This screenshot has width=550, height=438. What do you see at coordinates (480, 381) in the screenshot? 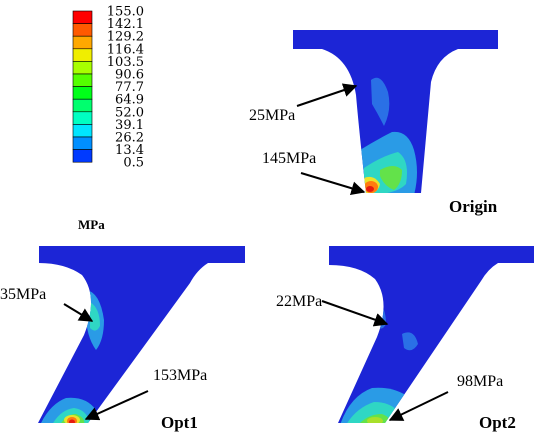
I see `opt2-annotation-lower: 98MPa` at bounding box center [480, 381].